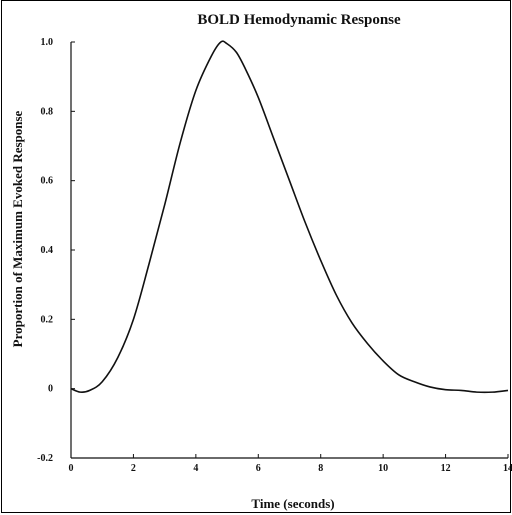 This screenshot has height=515, width=512. Describe the element at coordinates (71, 468) in the screenshot. I see `x-tick-label: 0` at that location.